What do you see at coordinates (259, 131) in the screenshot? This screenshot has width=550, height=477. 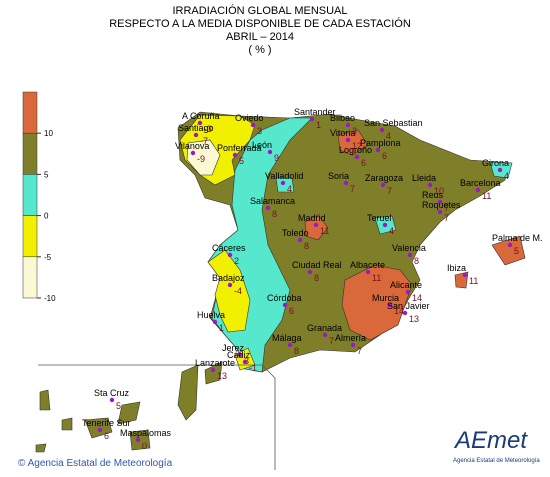 I see `station-value: 3` at bounding box center [259, 131].